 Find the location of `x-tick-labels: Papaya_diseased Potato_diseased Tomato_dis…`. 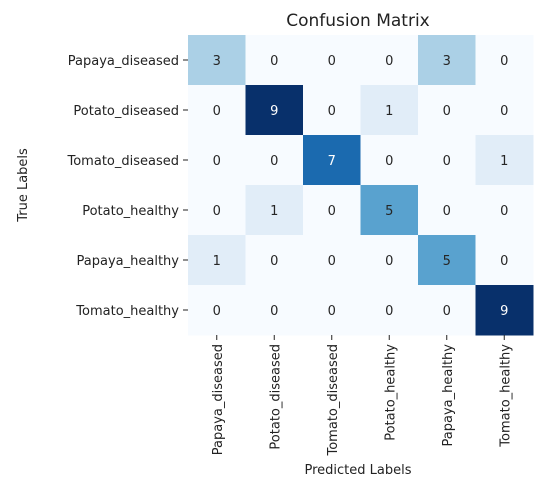

x-tick-labels: Papaya_diseased Potato_diseased Tomato_dis… is located at coordinates (362, 396).